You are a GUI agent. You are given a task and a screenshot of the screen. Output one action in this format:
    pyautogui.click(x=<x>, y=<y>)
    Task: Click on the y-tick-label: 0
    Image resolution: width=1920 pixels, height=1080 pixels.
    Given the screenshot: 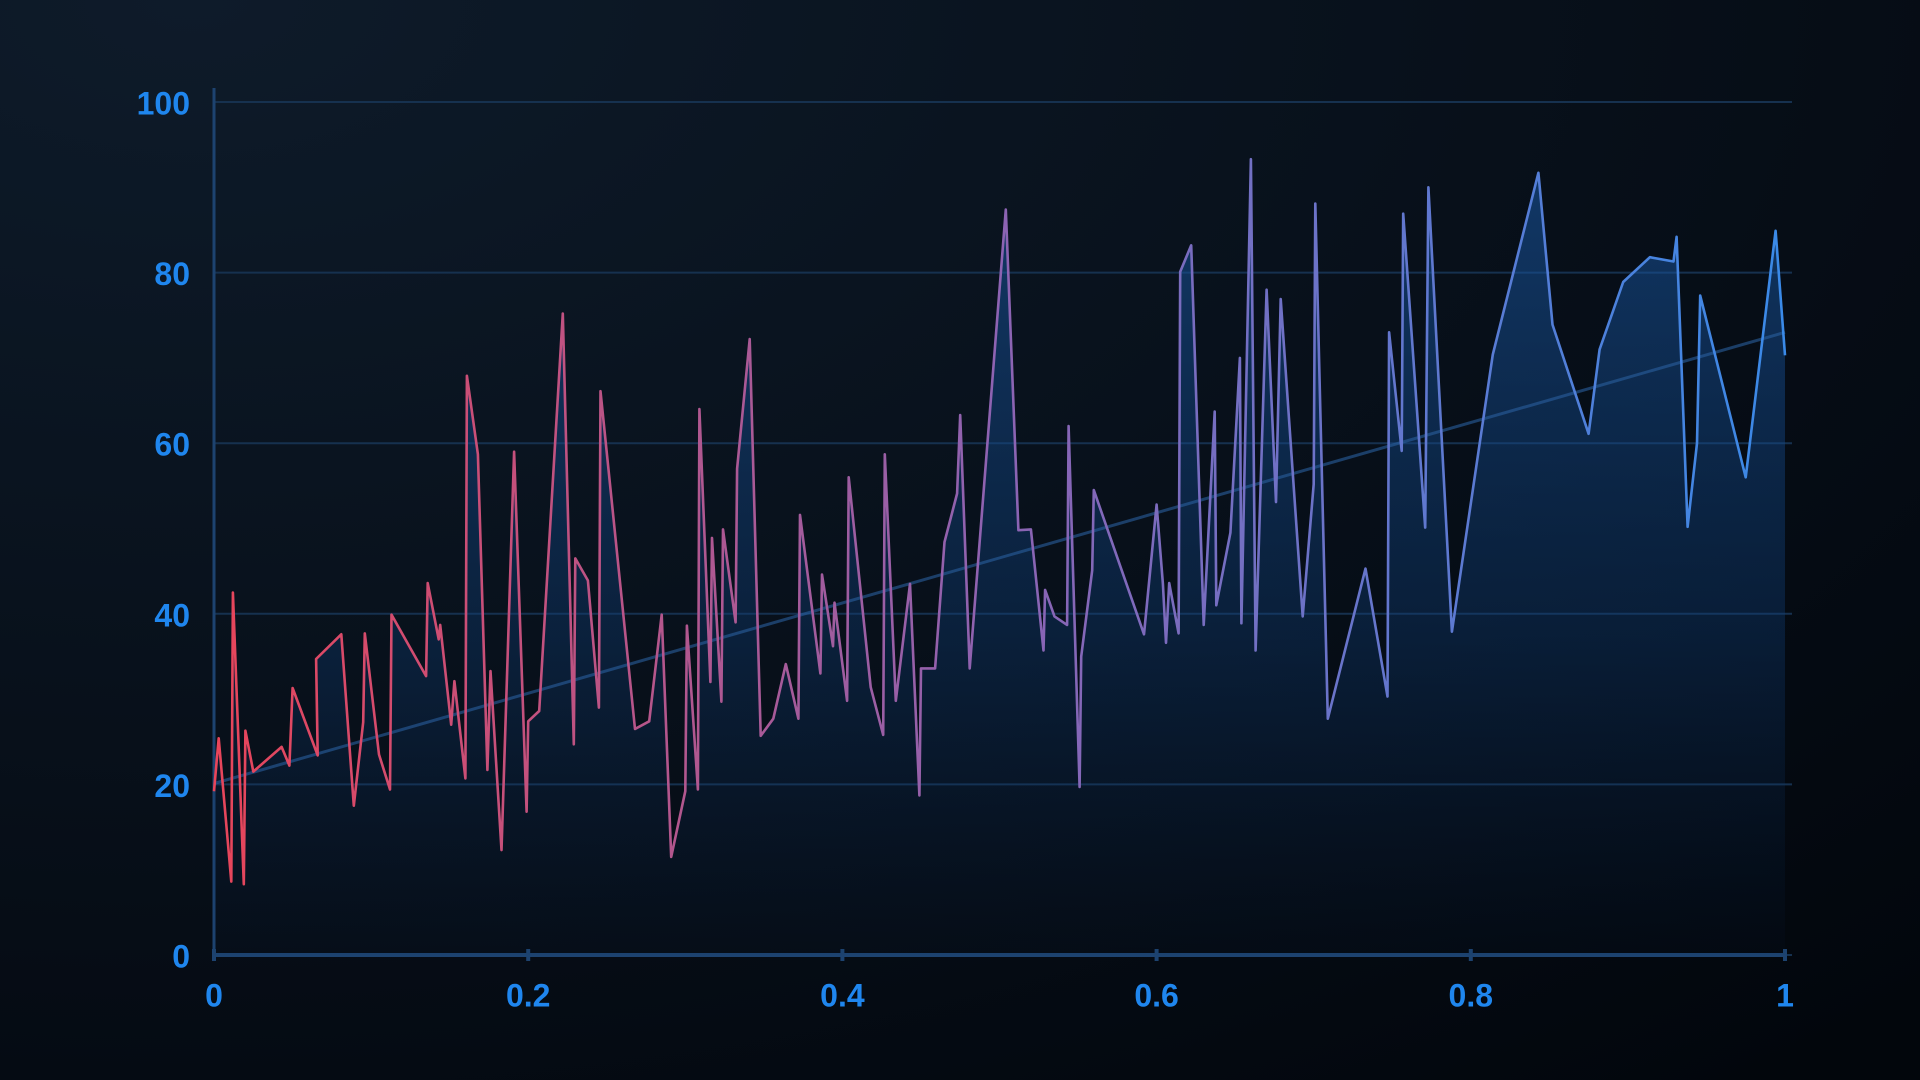 What is the action you would take?
    pyautogui.click(x=181, y=956)
    